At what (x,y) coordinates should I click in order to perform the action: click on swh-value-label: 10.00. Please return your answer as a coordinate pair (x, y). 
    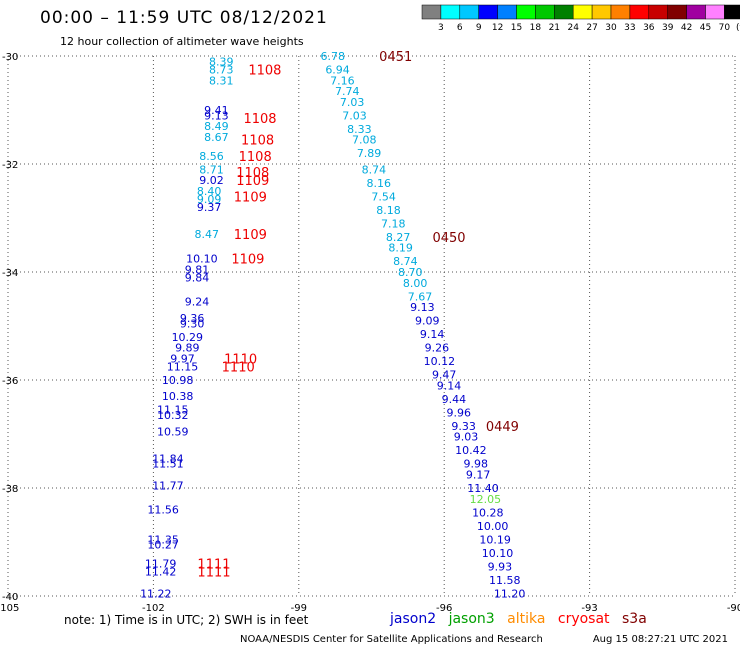
    Looking at the image, I should click on (493, 526).